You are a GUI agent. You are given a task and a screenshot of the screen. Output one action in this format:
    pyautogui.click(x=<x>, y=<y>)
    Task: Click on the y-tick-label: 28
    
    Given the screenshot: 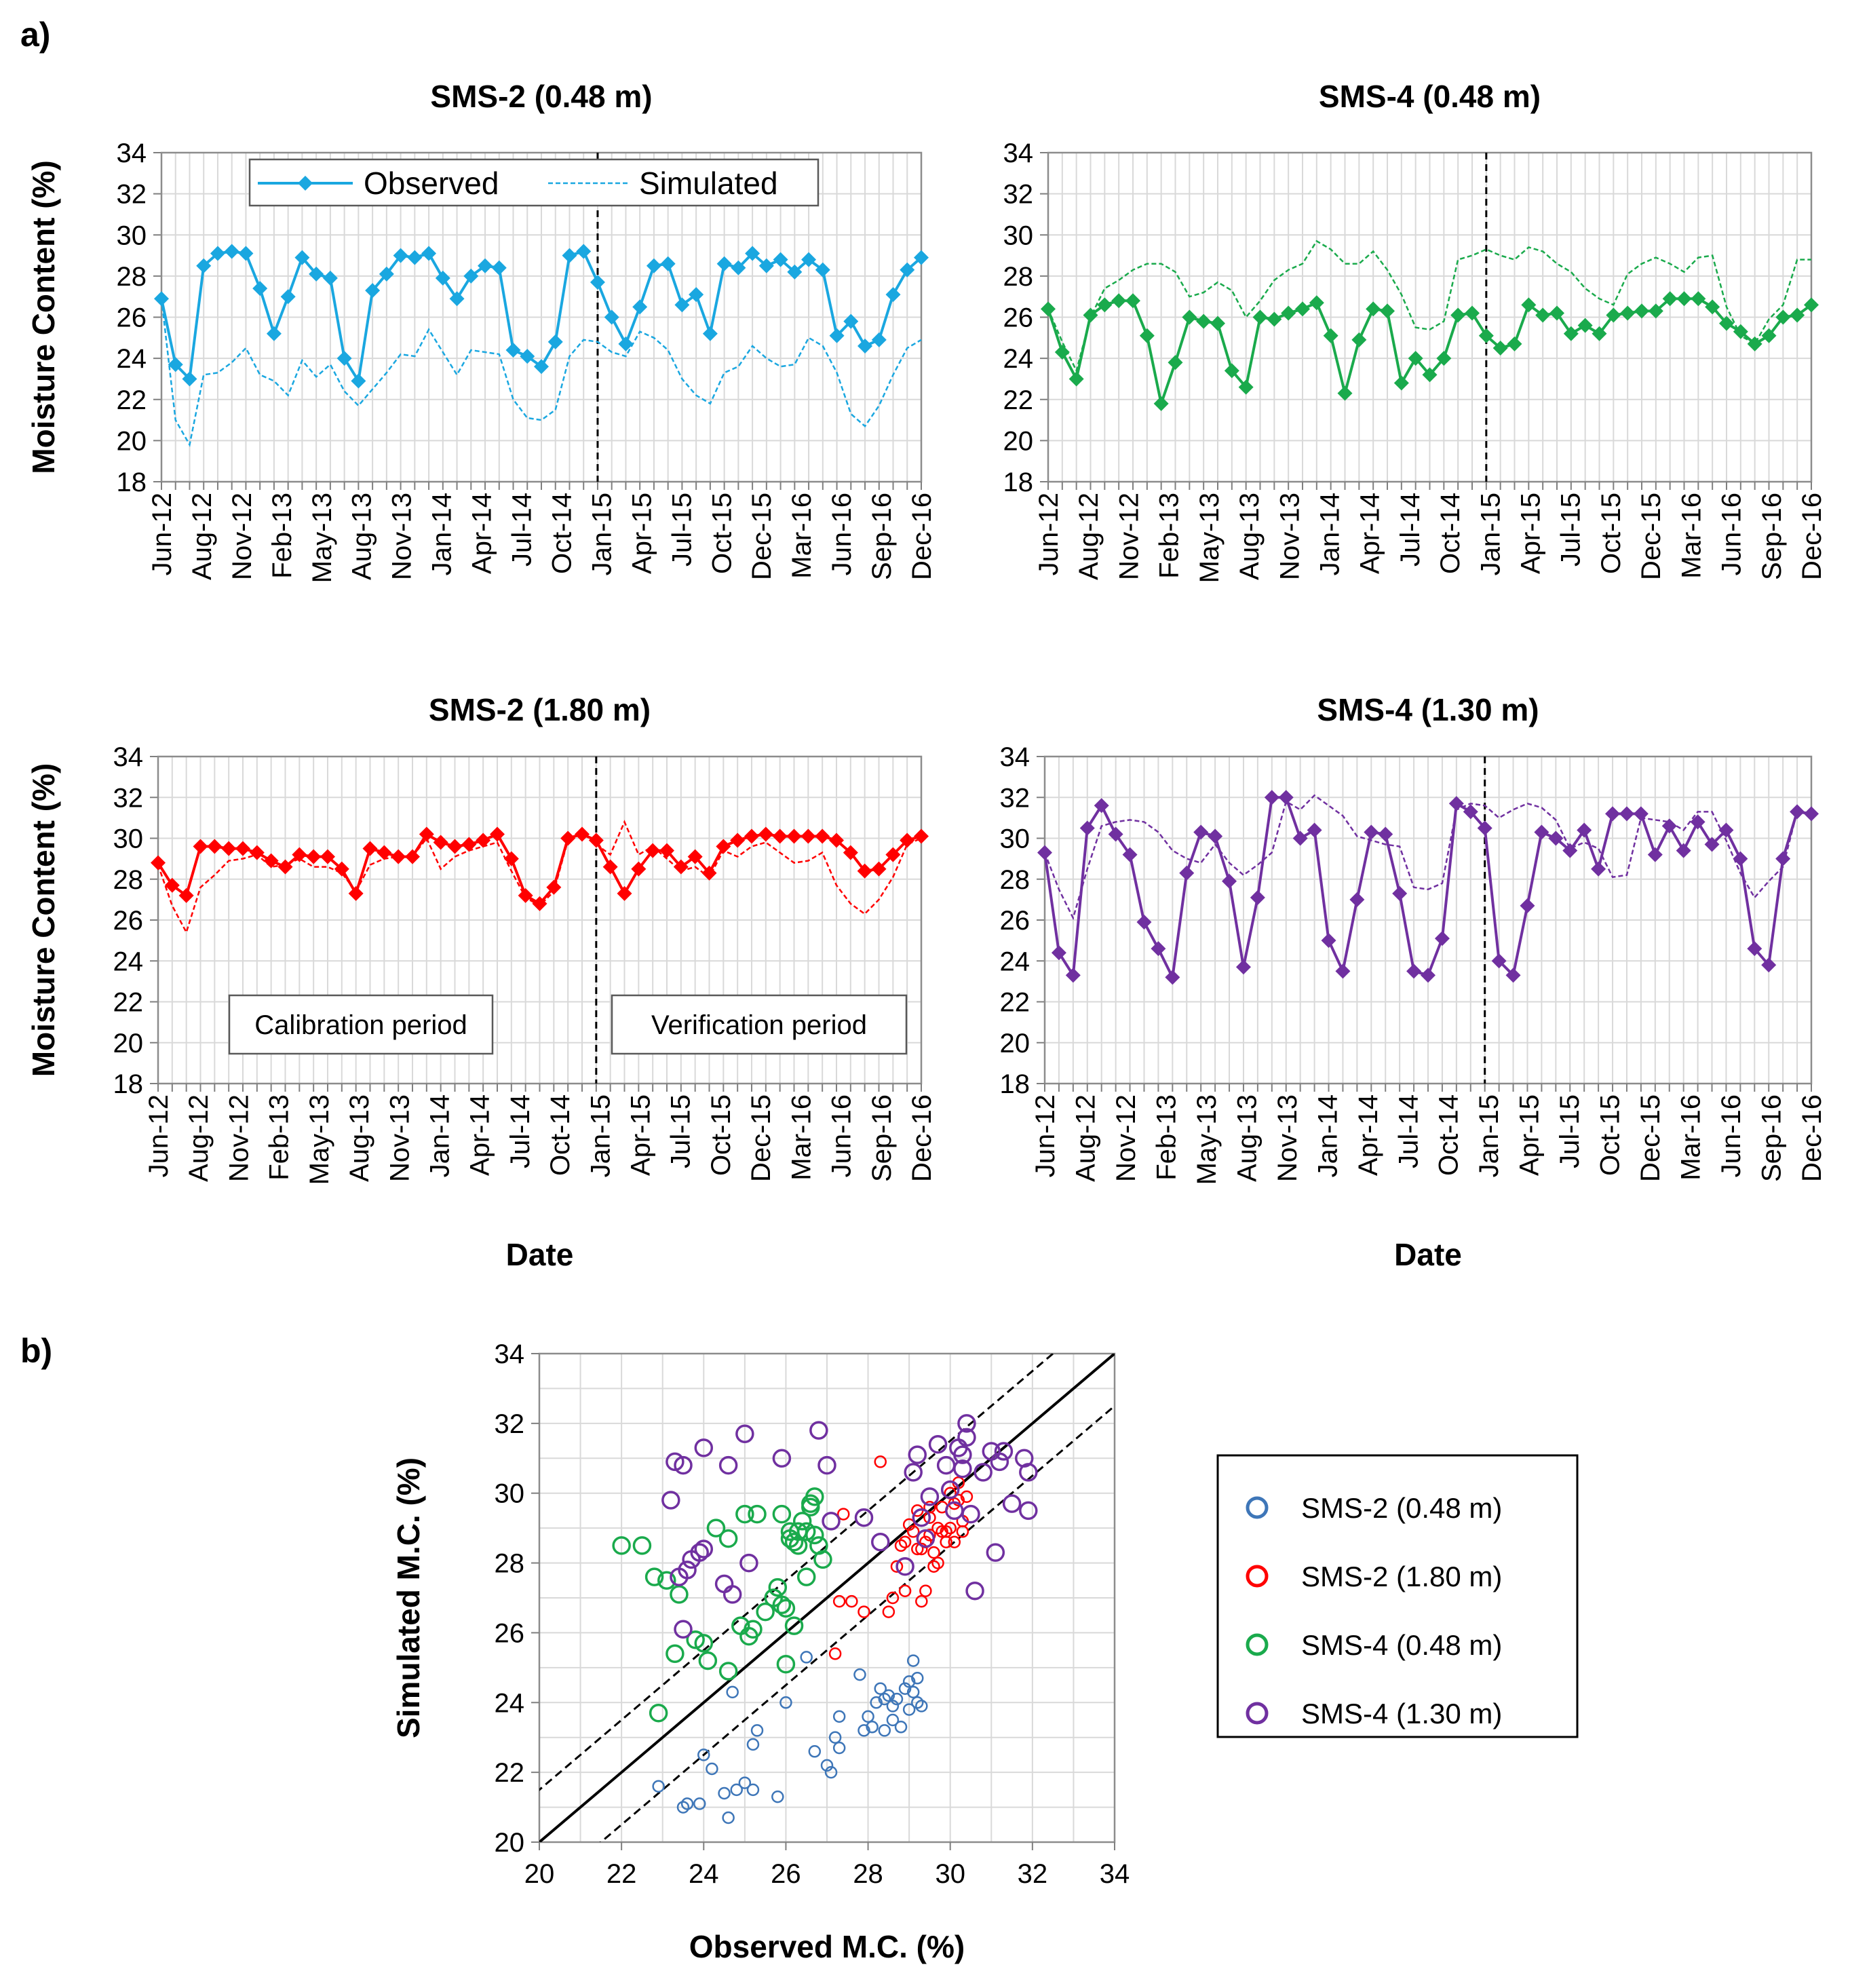 What is the action you would take?
    pyautogui.click(x=1019, y=277)
    